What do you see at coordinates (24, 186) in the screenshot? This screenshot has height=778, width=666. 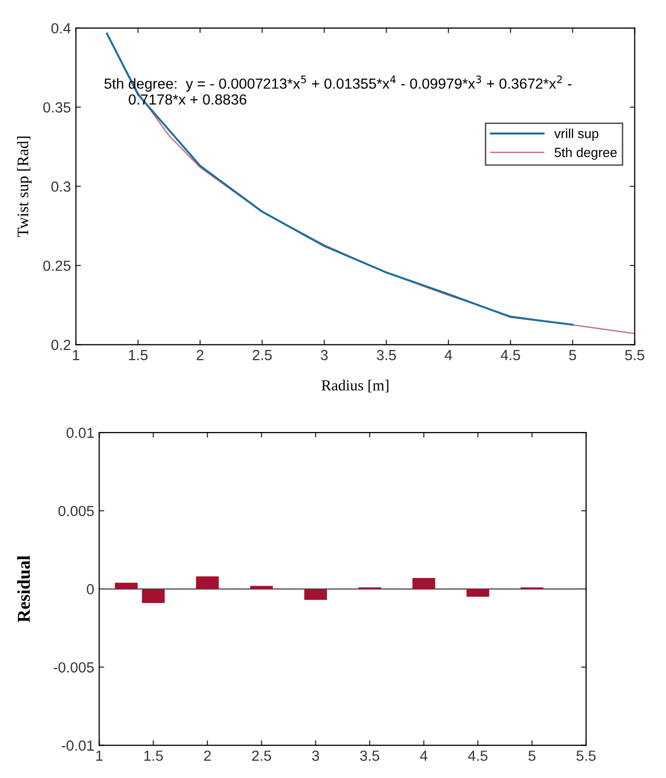 I see `y-axis-title: Twist sup [Rad]` at bounding box center [24, 186].